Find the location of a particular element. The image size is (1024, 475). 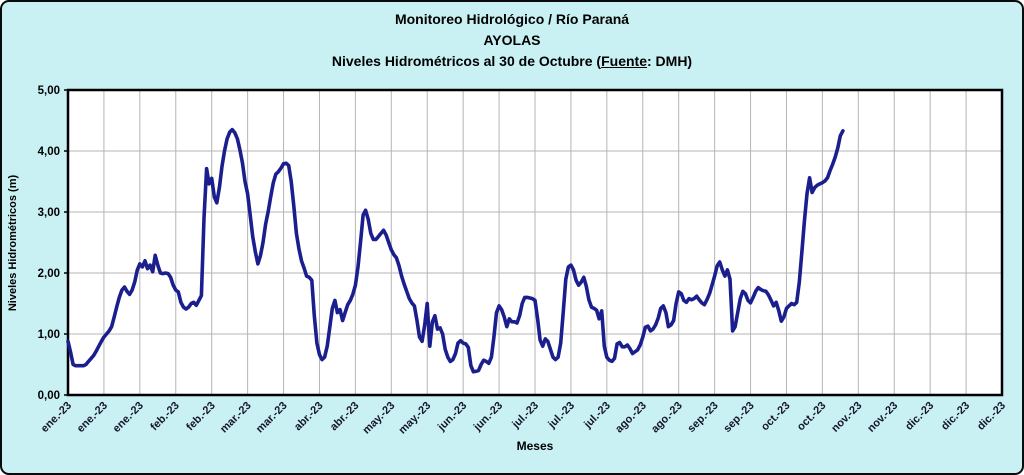

chart-title-line2: AYOLAS is located at coordinates (512, 40).